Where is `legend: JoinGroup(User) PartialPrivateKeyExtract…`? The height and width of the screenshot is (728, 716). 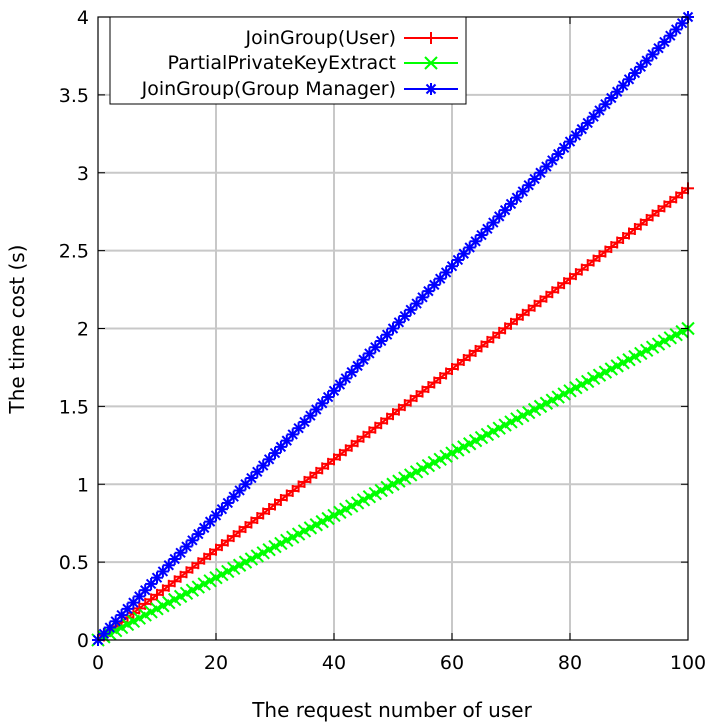
legend: JoinGroup(User) PartialPrivateKeyExtract… is located at coordinates (288, 60).